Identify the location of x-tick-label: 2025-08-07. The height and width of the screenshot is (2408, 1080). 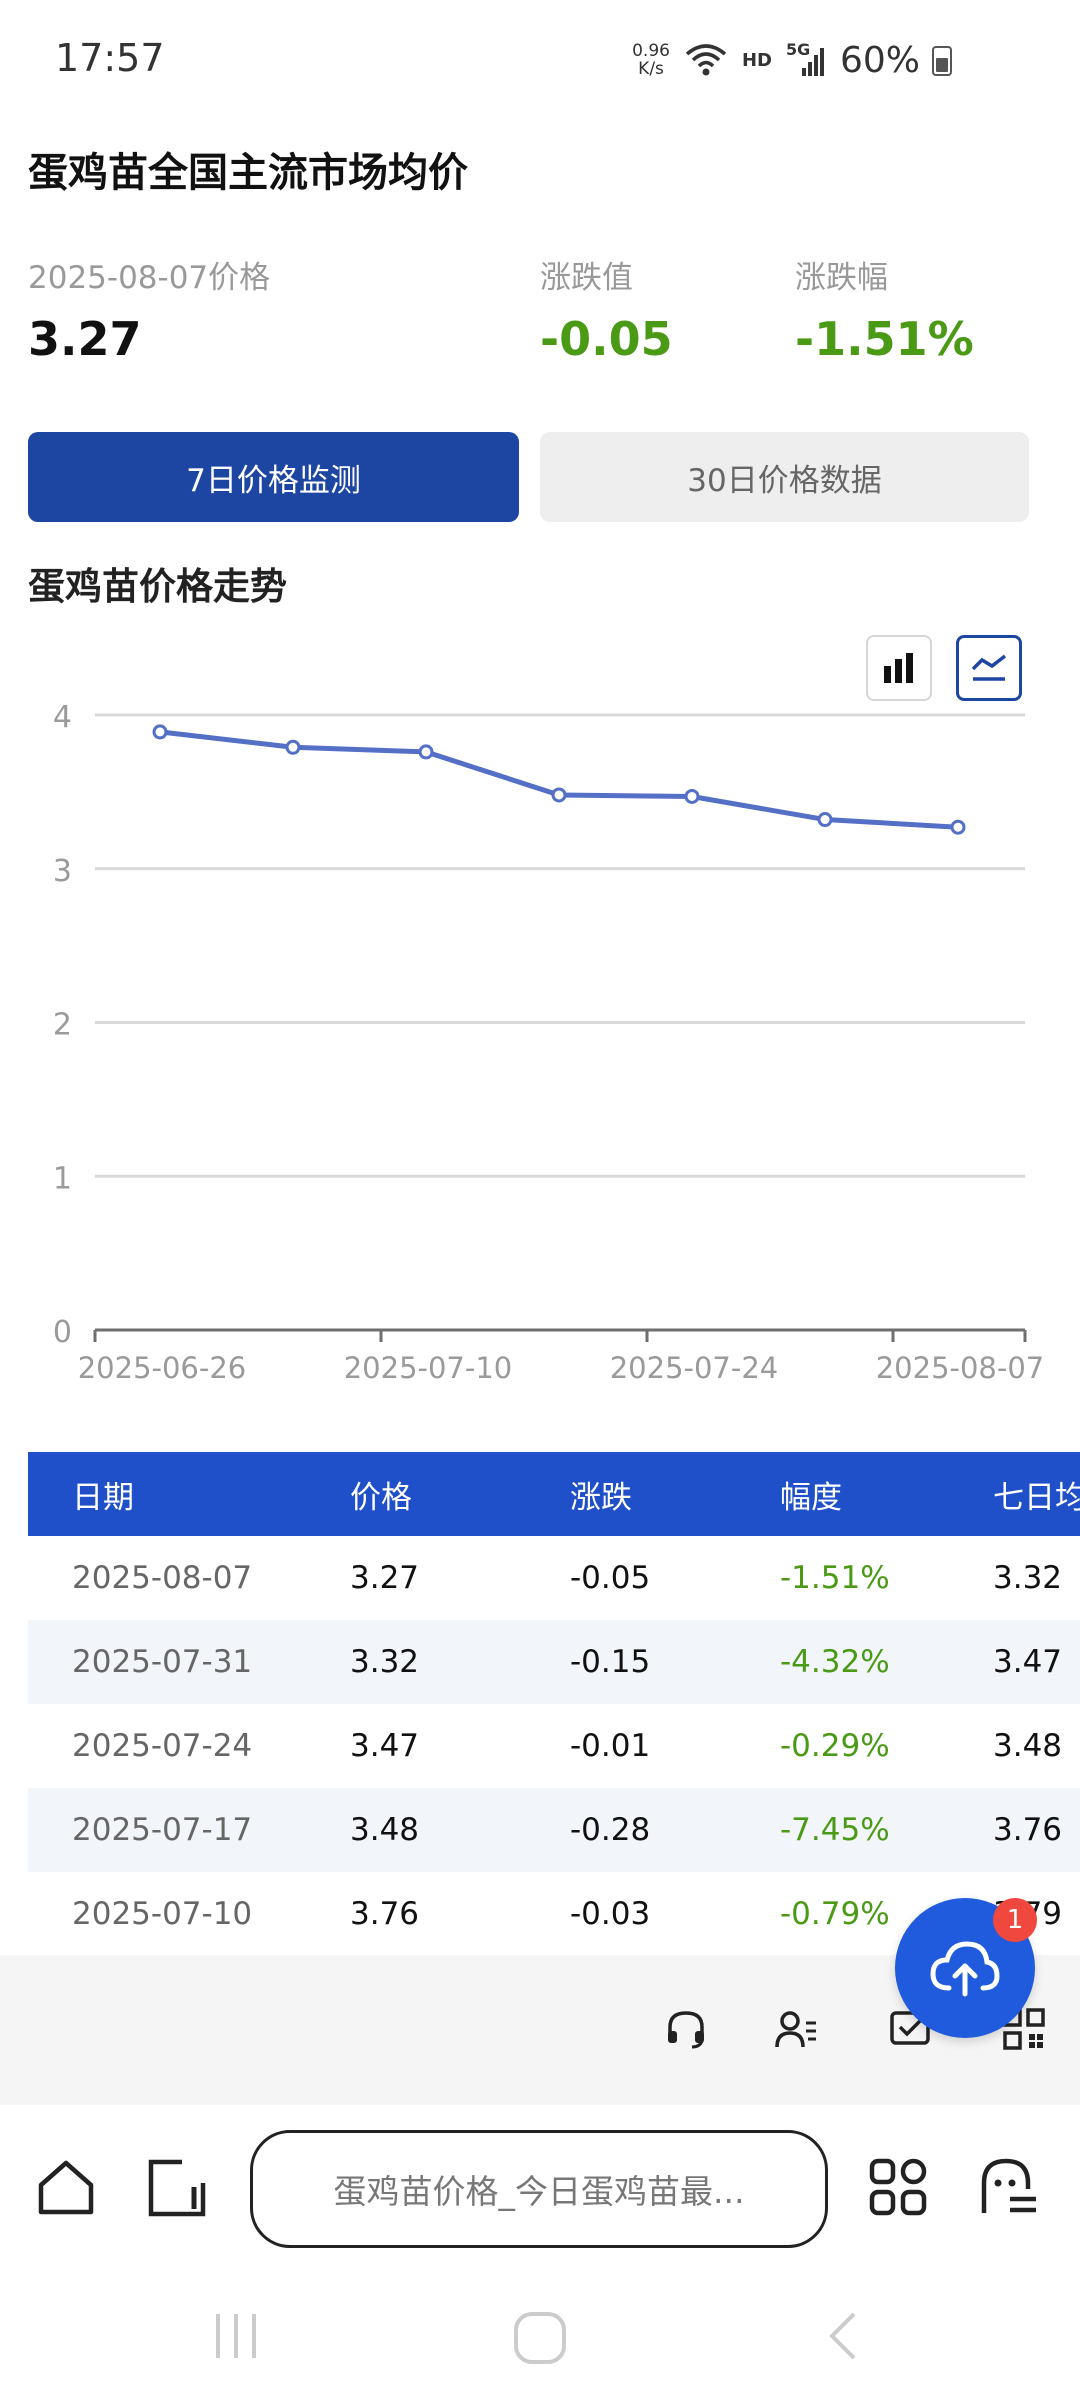
(960, 1368).